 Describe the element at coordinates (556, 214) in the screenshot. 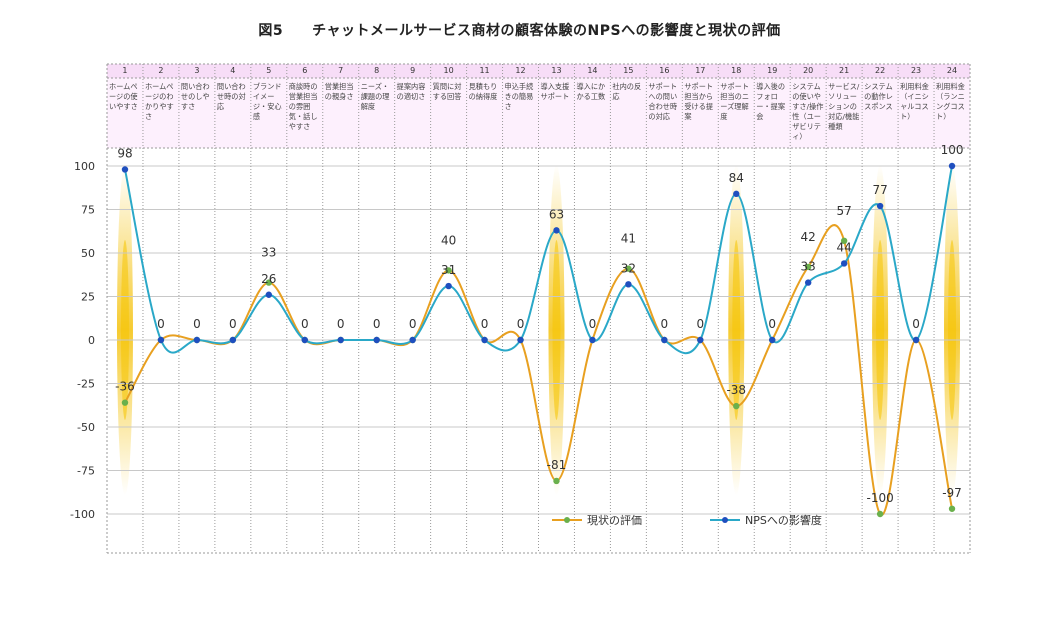

I see `data-label-nps: 63` at that location.